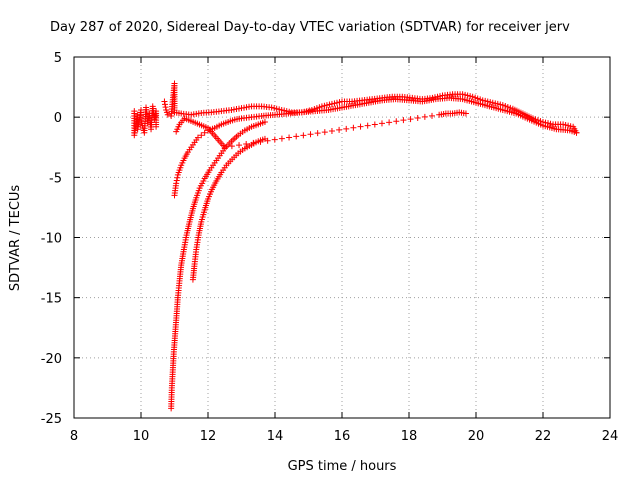  What do you see at coordinates (51, 419) in the screenshot?
I see `y-tick-label: -25` at bounding box center [51, 419].